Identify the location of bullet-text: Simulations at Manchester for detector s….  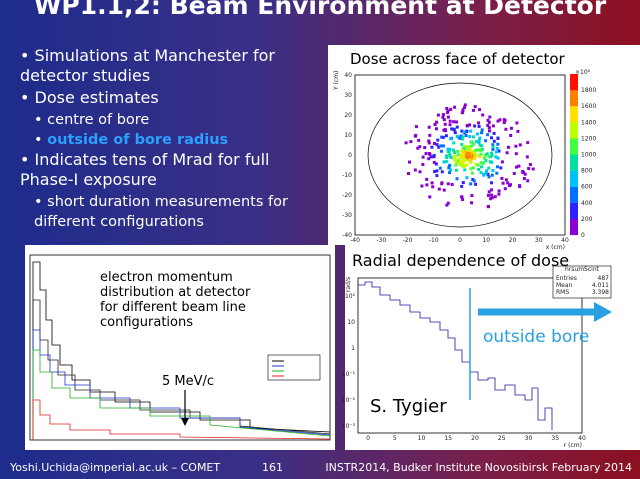
(147, 65).